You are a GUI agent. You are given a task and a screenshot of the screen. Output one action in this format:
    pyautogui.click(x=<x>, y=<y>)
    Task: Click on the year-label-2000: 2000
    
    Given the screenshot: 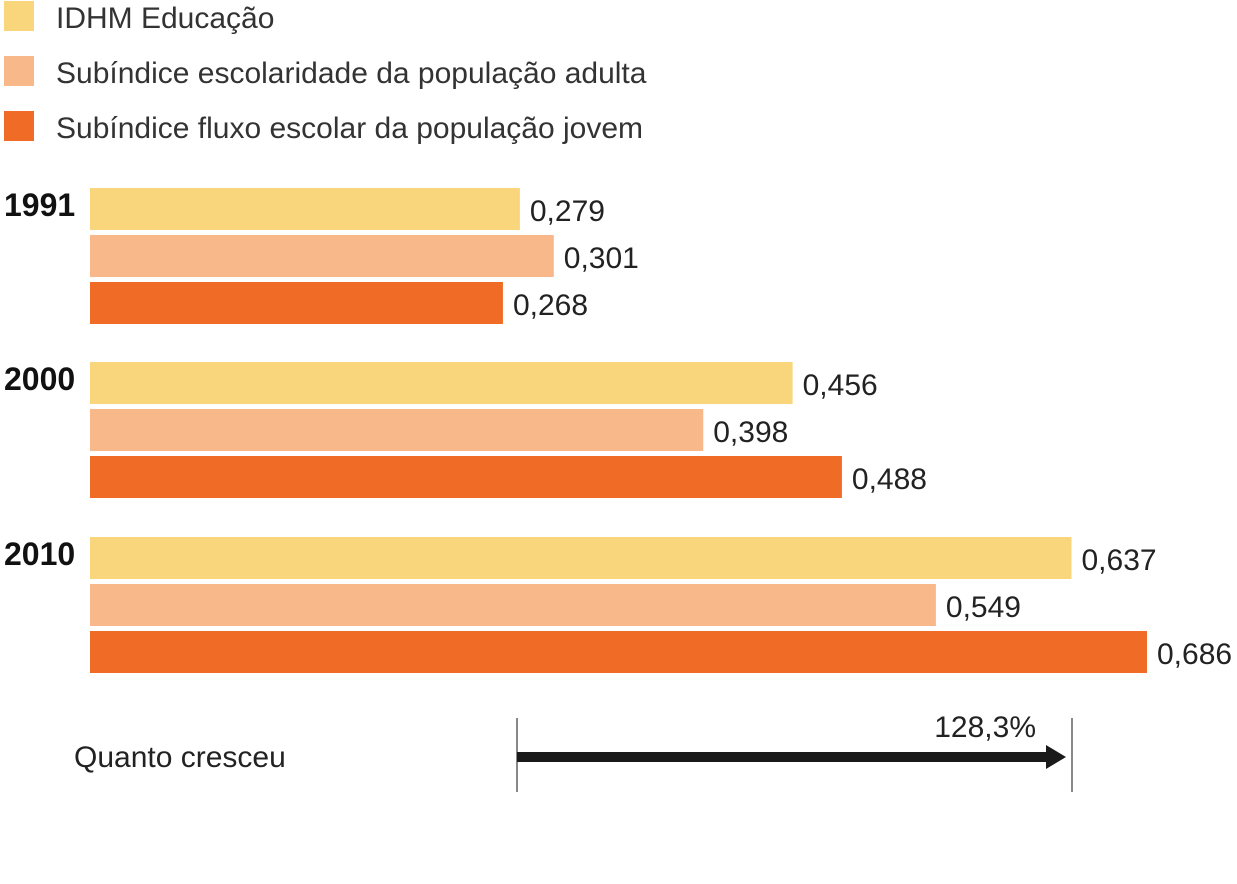 What is the action you would take?
    pyautogui.click(x=39, y=379)
    